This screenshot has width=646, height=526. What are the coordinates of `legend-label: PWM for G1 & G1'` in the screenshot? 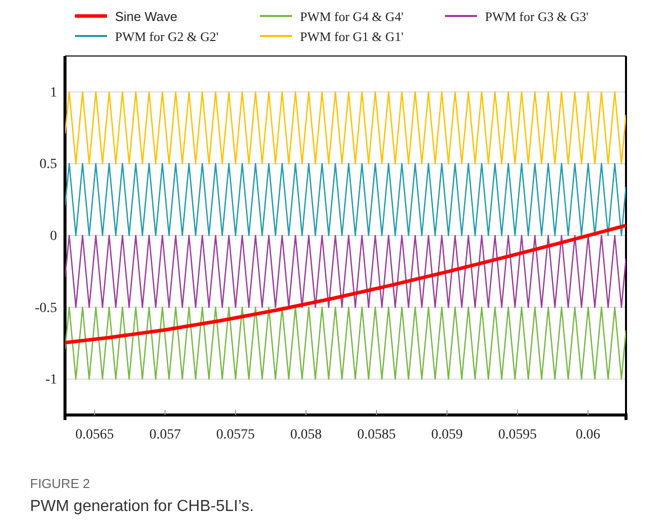 It's located at (352, 36).